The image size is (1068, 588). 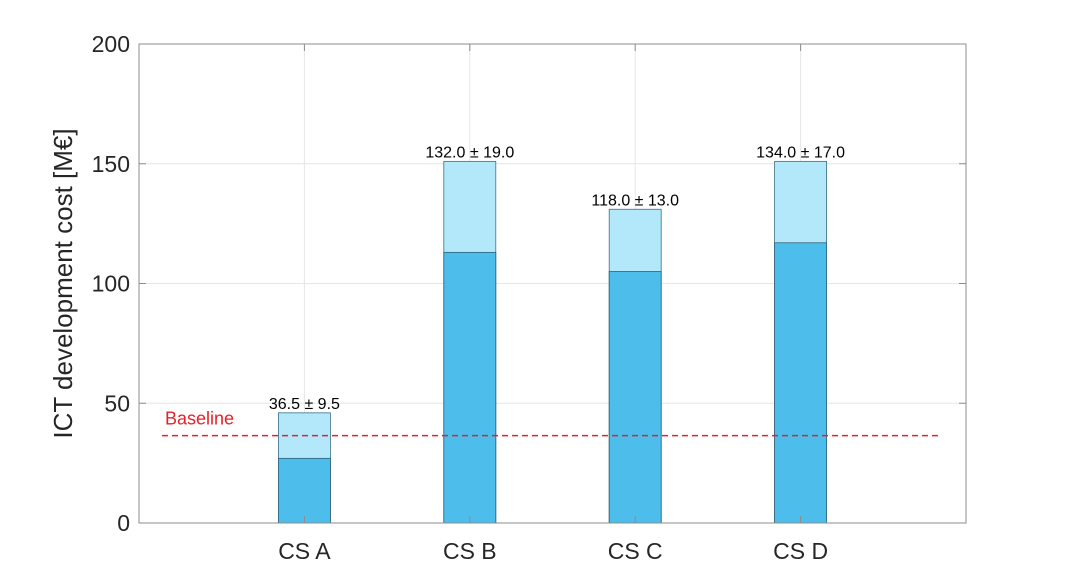 What do you see at coordinates (635, 200) in the screenshot?
I see `bar-data-label: 118.0 ± 13.0` at bounding box center [635, 200].